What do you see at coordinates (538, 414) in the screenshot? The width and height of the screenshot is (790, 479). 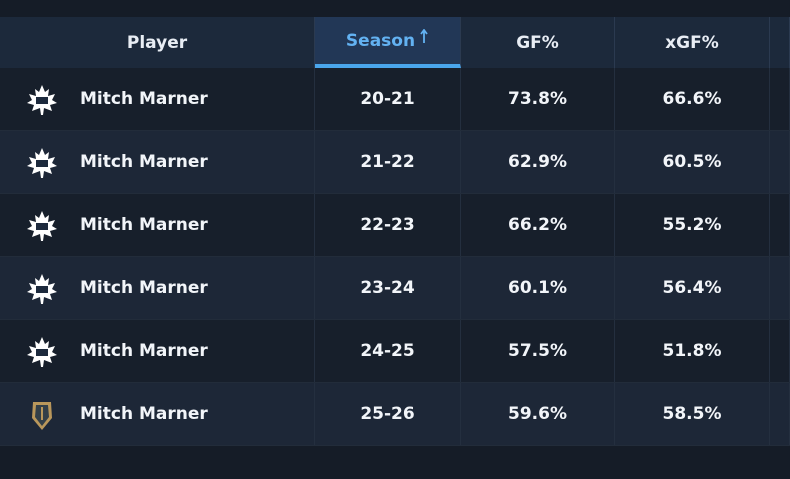 I see `table-cell: 59.6%` at bounding box center [538, 414].